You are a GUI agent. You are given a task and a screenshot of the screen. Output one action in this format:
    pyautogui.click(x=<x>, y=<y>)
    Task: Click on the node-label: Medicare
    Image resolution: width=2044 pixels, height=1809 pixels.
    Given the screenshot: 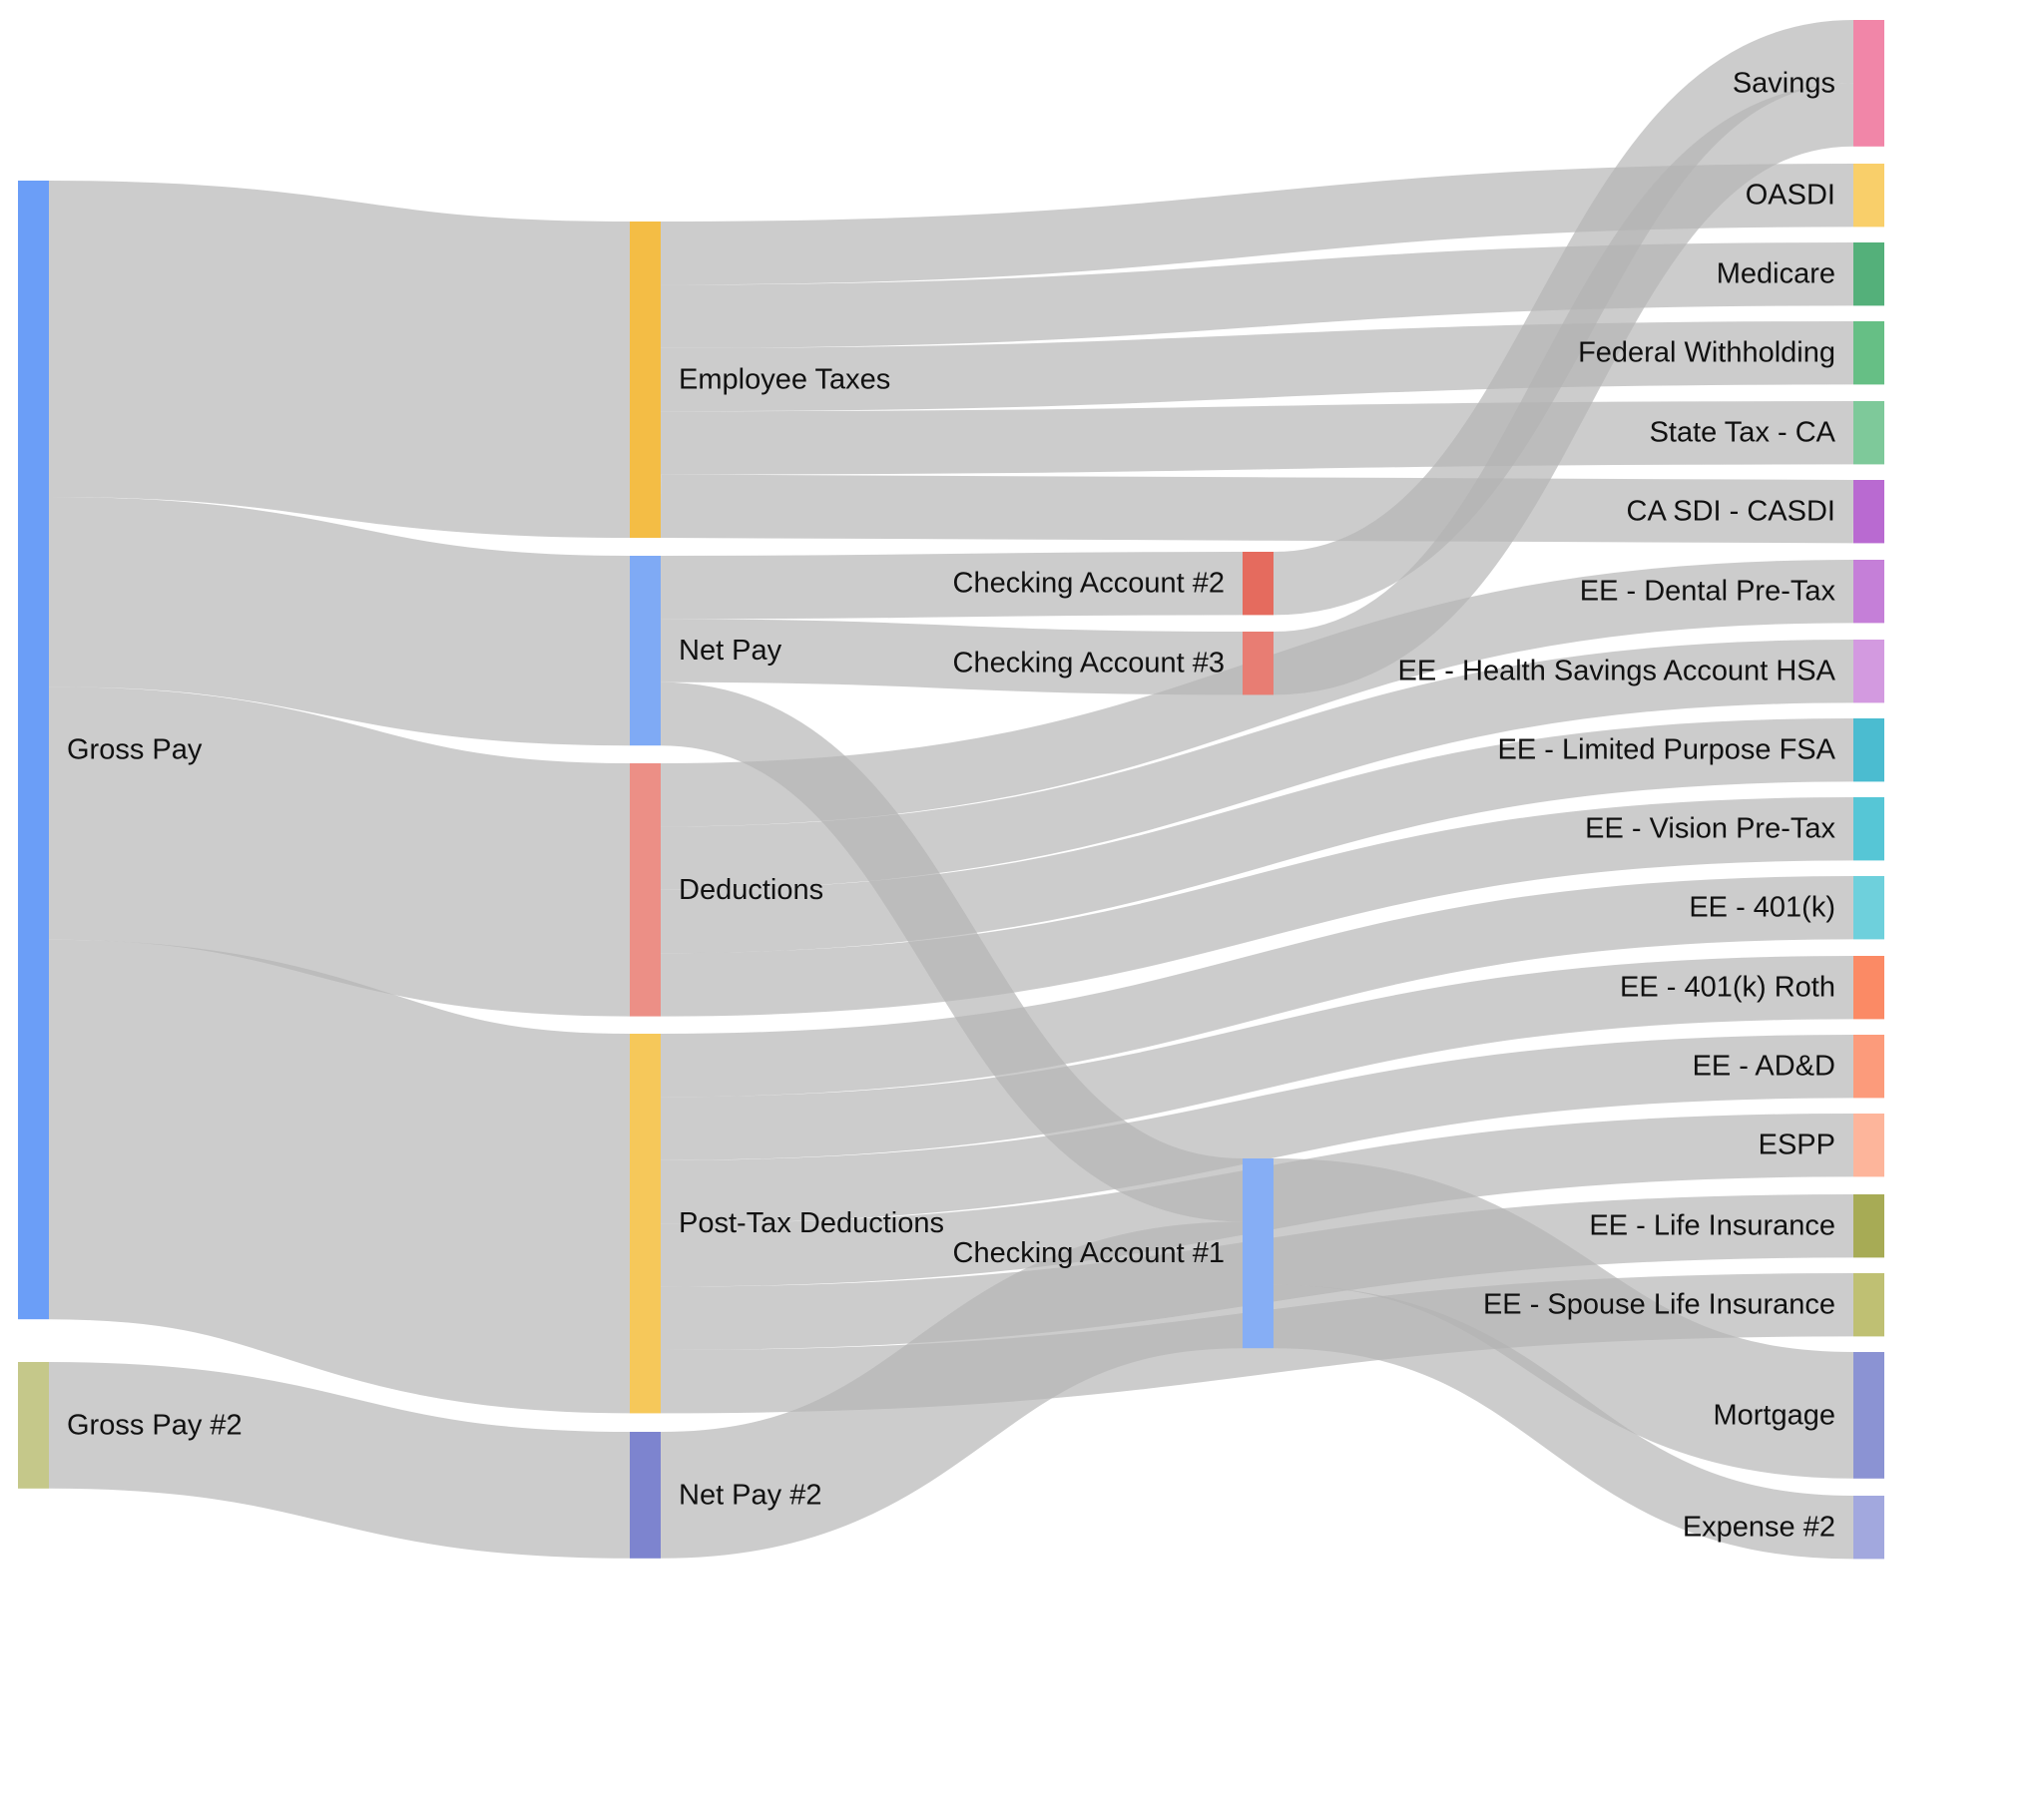 What is the action you would take?
    pyautogui.click(x=1776, y=274)
    